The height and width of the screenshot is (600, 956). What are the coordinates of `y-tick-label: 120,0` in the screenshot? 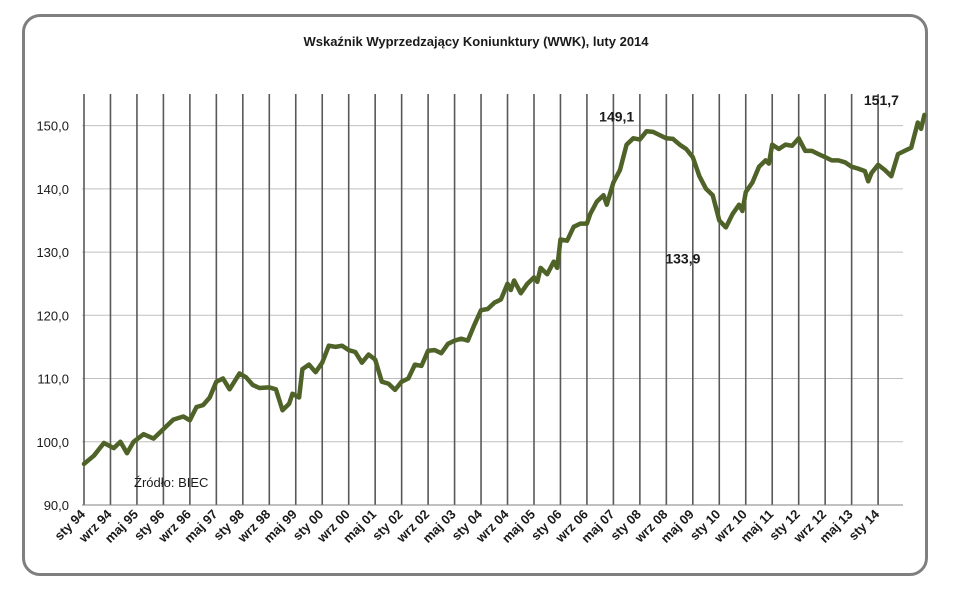 It's located at (52, 315).